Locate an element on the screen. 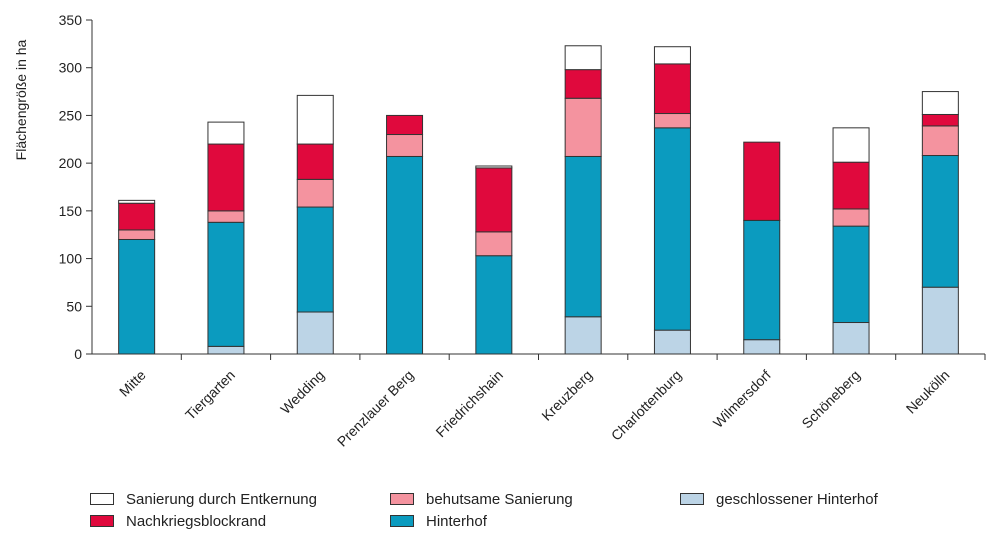 The width and height of the screenshot is (992, 537). legend-item-geschlossener-hinterhof: geschlossener Hinterhof is located at coordinates (825, 499).